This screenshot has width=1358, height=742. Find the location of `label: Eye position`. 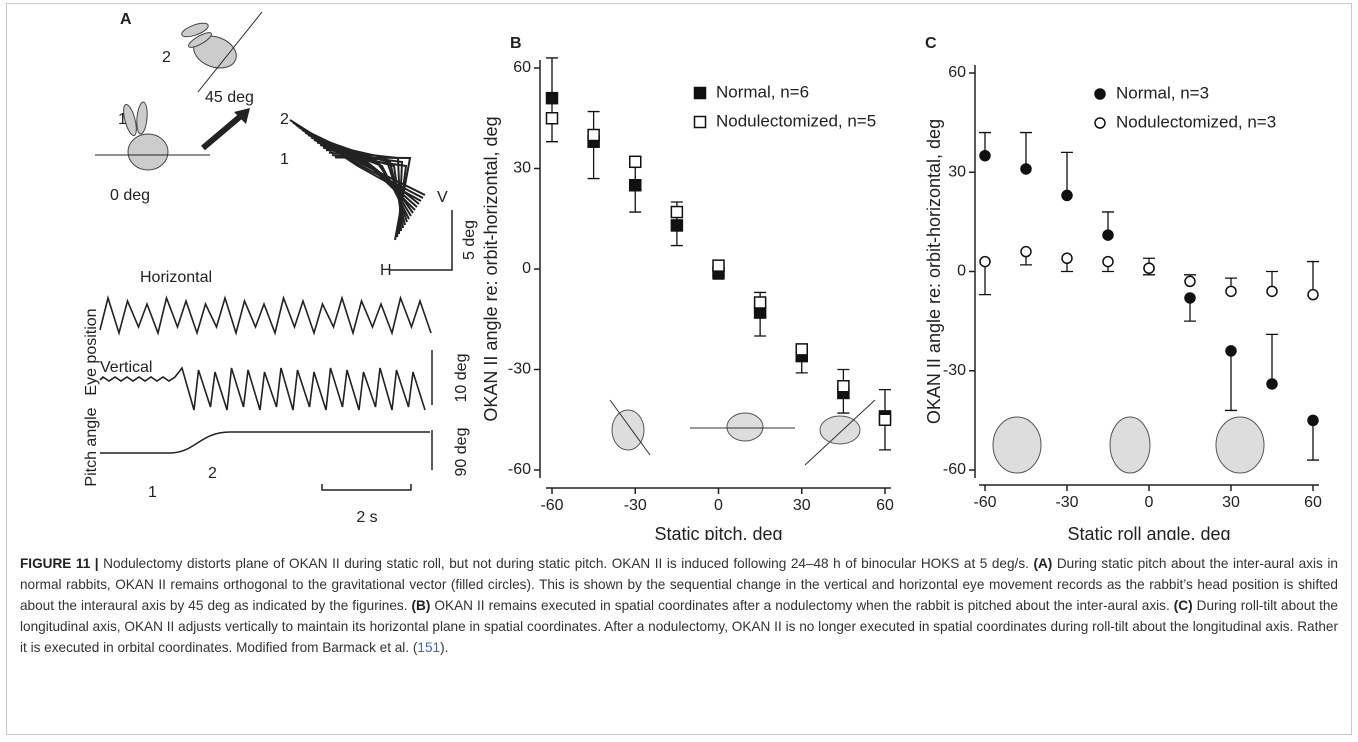

label: Eye position is located at coordinates (91, 351).